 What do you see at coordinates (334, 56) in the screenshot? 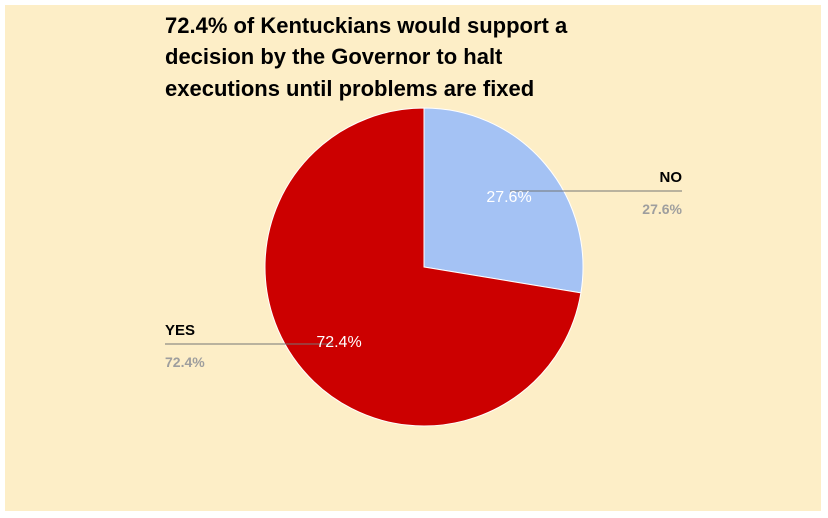
I see `chart-title-line-2: decision by the Governor to halt` at bounding box center [334, 56].